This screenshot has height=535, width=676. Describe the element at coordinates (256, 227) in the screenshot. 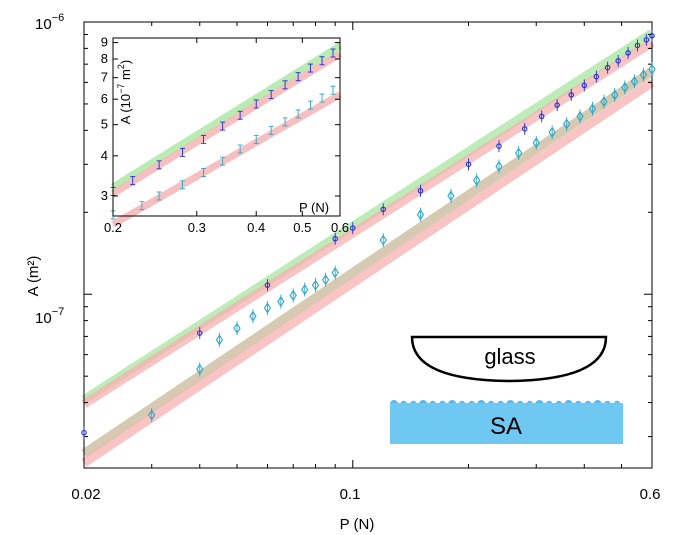

I see `inset-xtick-label: 0.4` at that location.